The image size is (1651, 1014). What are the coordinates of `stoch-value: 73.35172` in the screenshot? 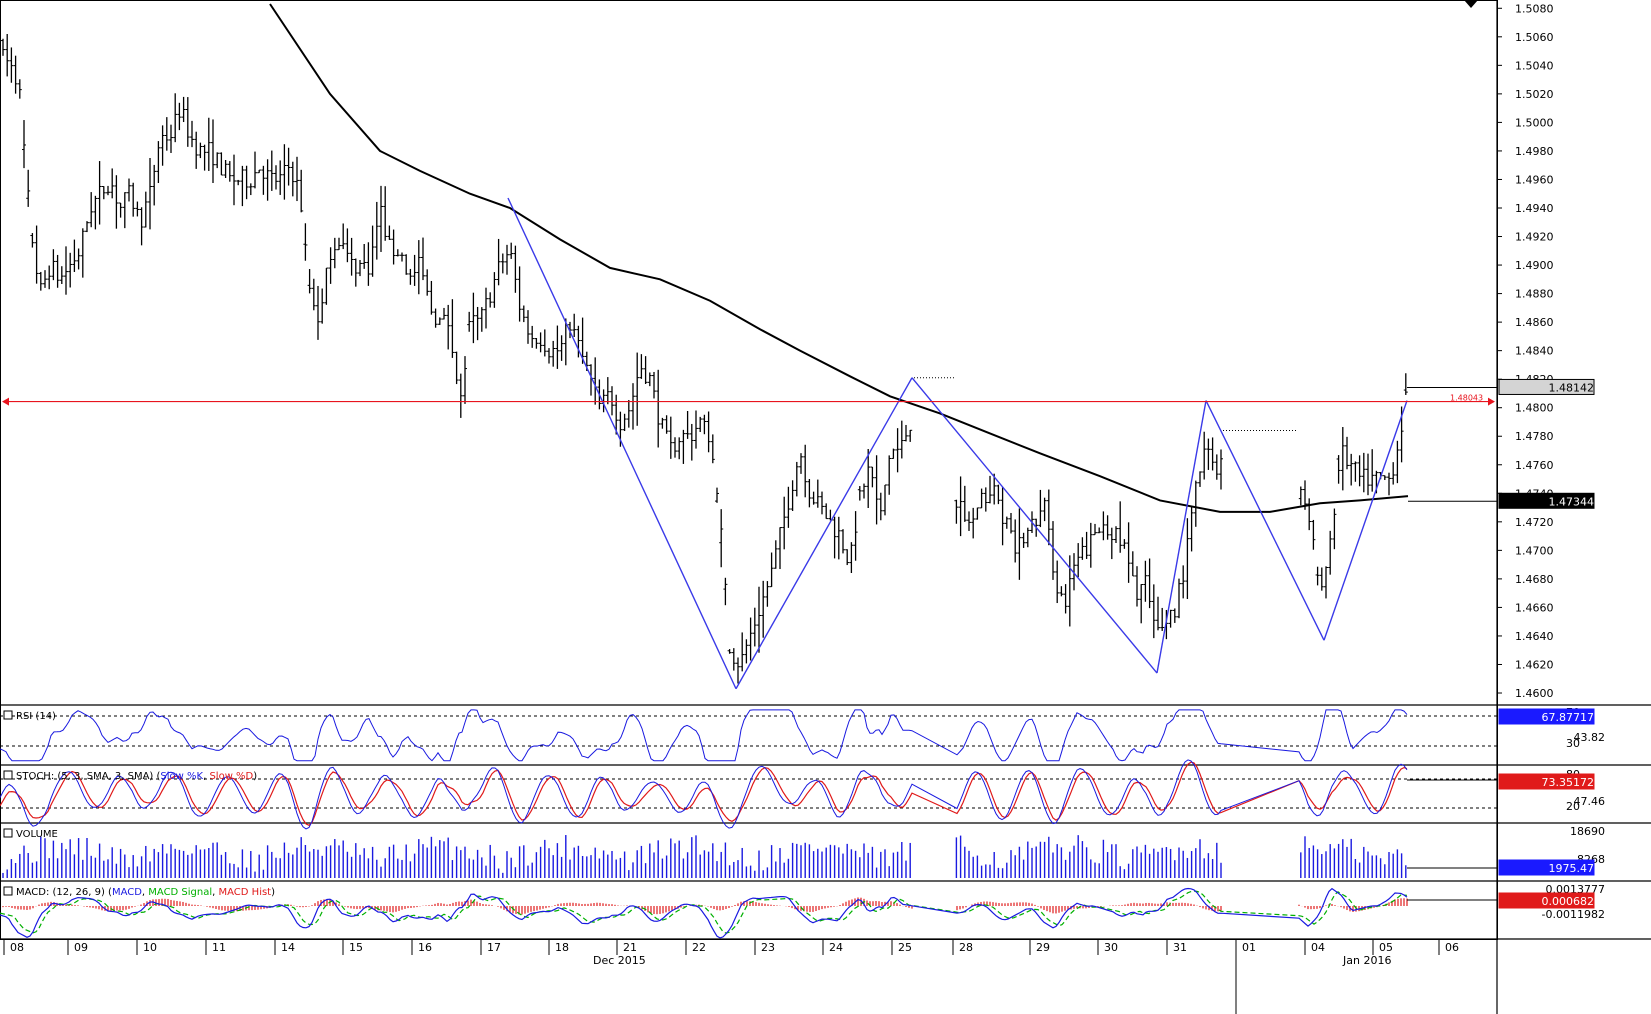 It's located at (1568, 782).